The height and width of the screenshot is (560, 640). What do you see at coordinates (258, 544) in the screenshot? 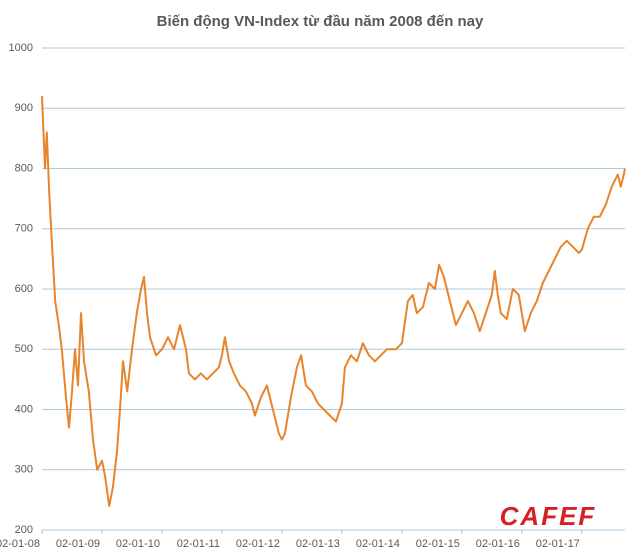
I see `x-tick-label: 02-01-12` at bounding box center [258, 544].